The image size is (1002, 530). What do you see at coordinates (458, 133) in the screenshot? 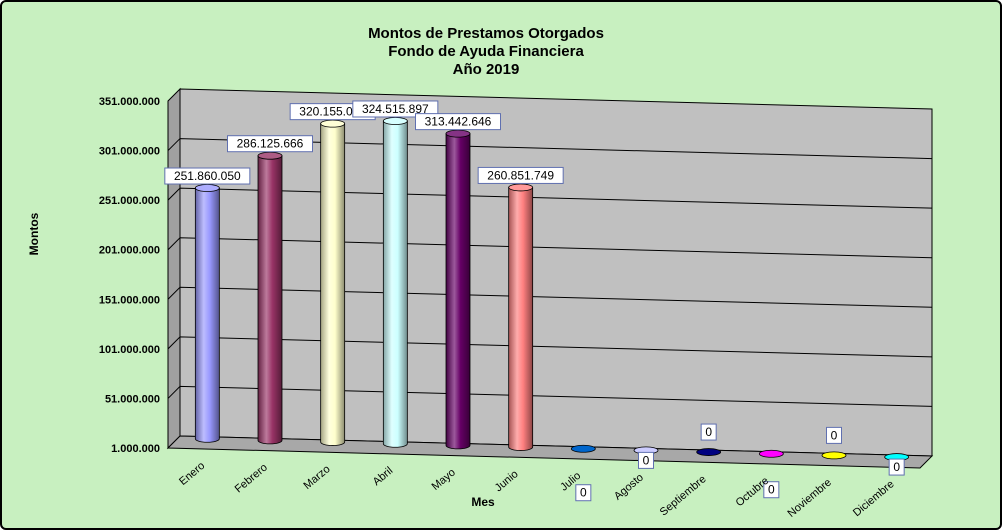
I see `bar-top-mayo` at bounding box center [458, 133].